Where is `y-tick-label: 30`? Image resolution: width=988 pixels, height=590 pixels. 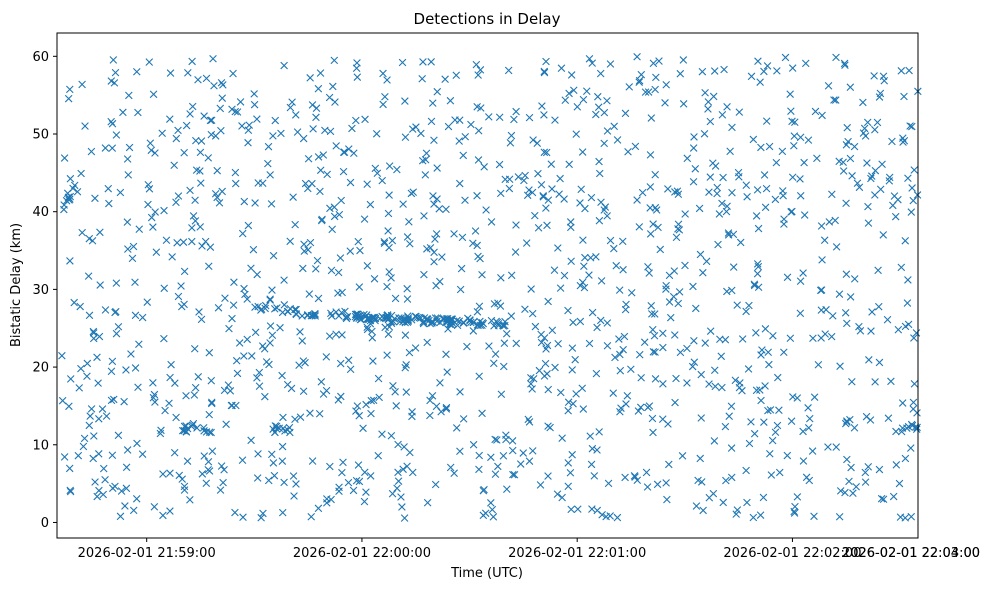 y-tick-label: 30 is located at coordinates (40, 290).